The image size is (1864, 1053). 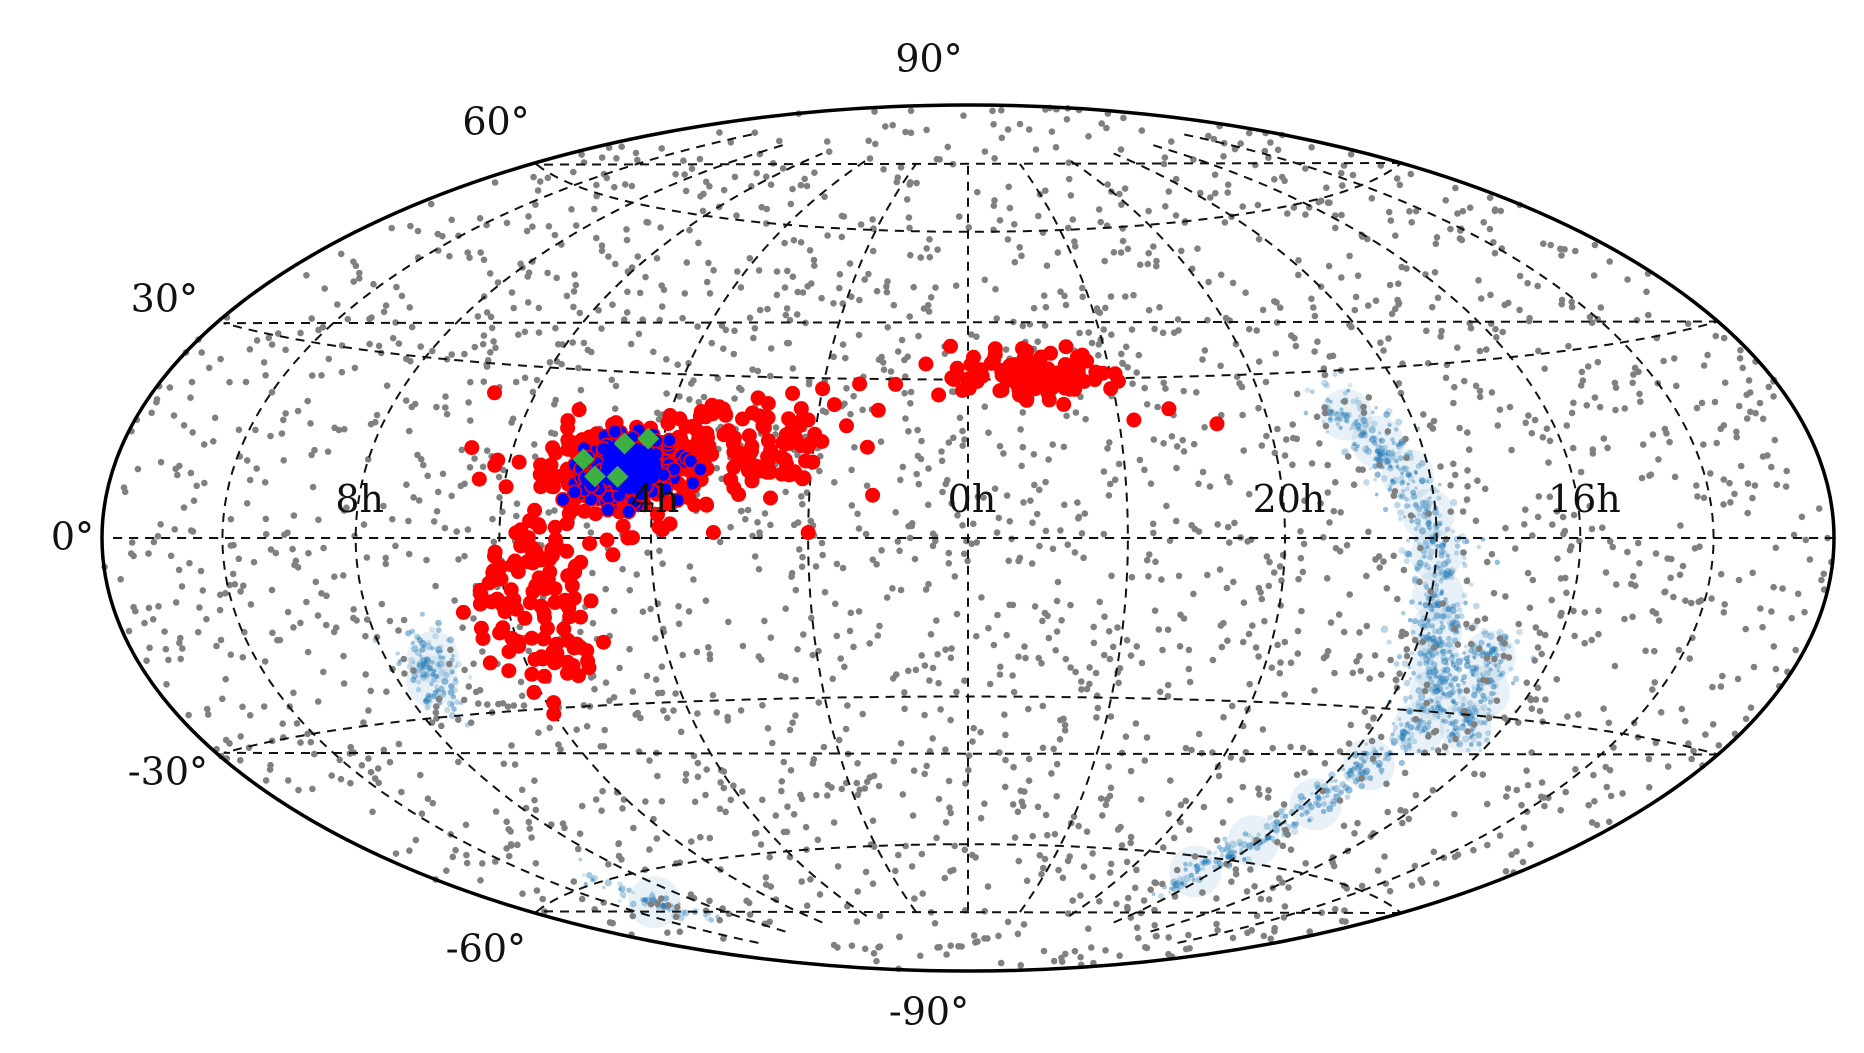 I want to click on meridian-line, so click(x=862, y=538).